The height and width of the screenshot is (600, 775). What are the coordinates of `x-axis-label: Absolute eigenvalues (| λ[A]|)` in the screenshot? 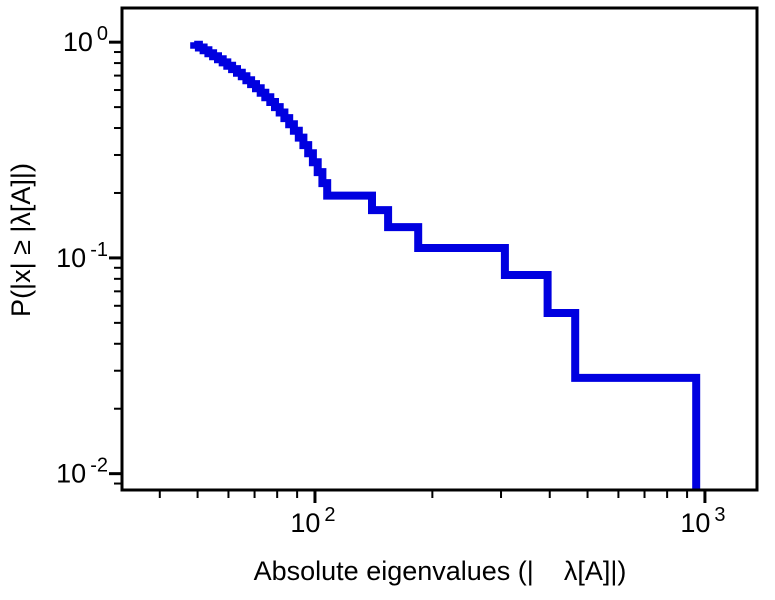 It's located at (440, 571).